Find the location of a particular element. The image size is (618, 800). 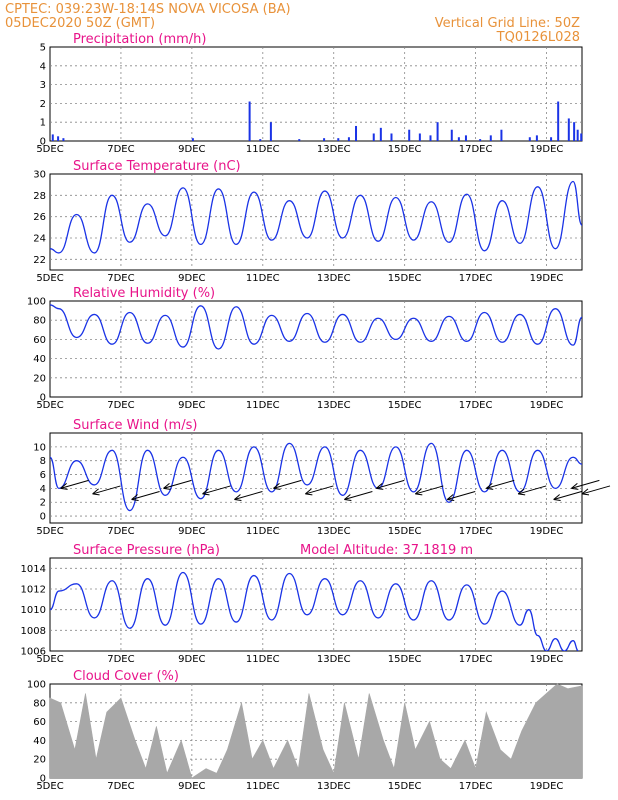

panel-title: Relative Humidity (%) is located at coordinates (144, 293).